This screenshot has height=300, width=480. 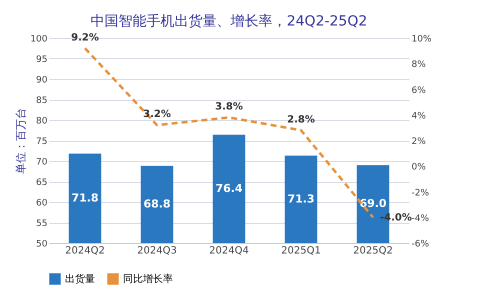 What do you see at coordinates (42, 142) in the screenshot?
I see `y-tick-label: 75` at bounding box center [42, 142].